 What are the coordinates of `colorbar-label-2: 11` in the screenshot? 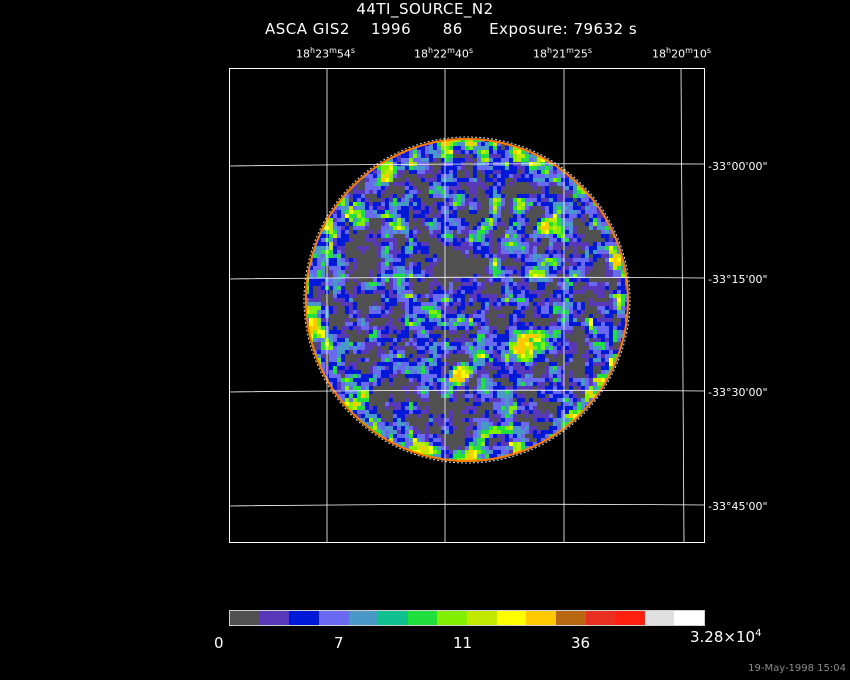 It's located at (463, 643).